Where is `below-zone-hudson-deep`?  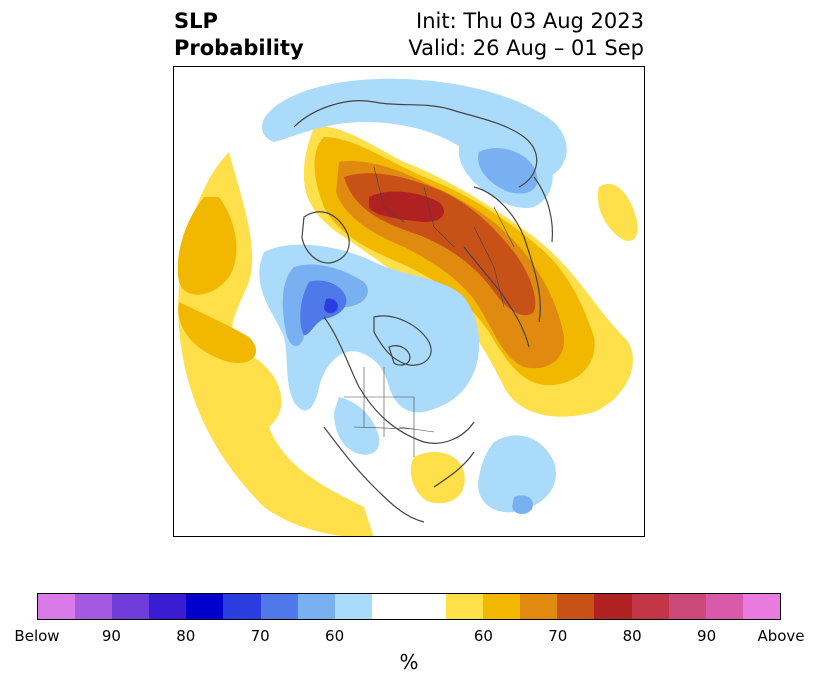
below-zone-hudson-deep is located at coordinates (331, 306).